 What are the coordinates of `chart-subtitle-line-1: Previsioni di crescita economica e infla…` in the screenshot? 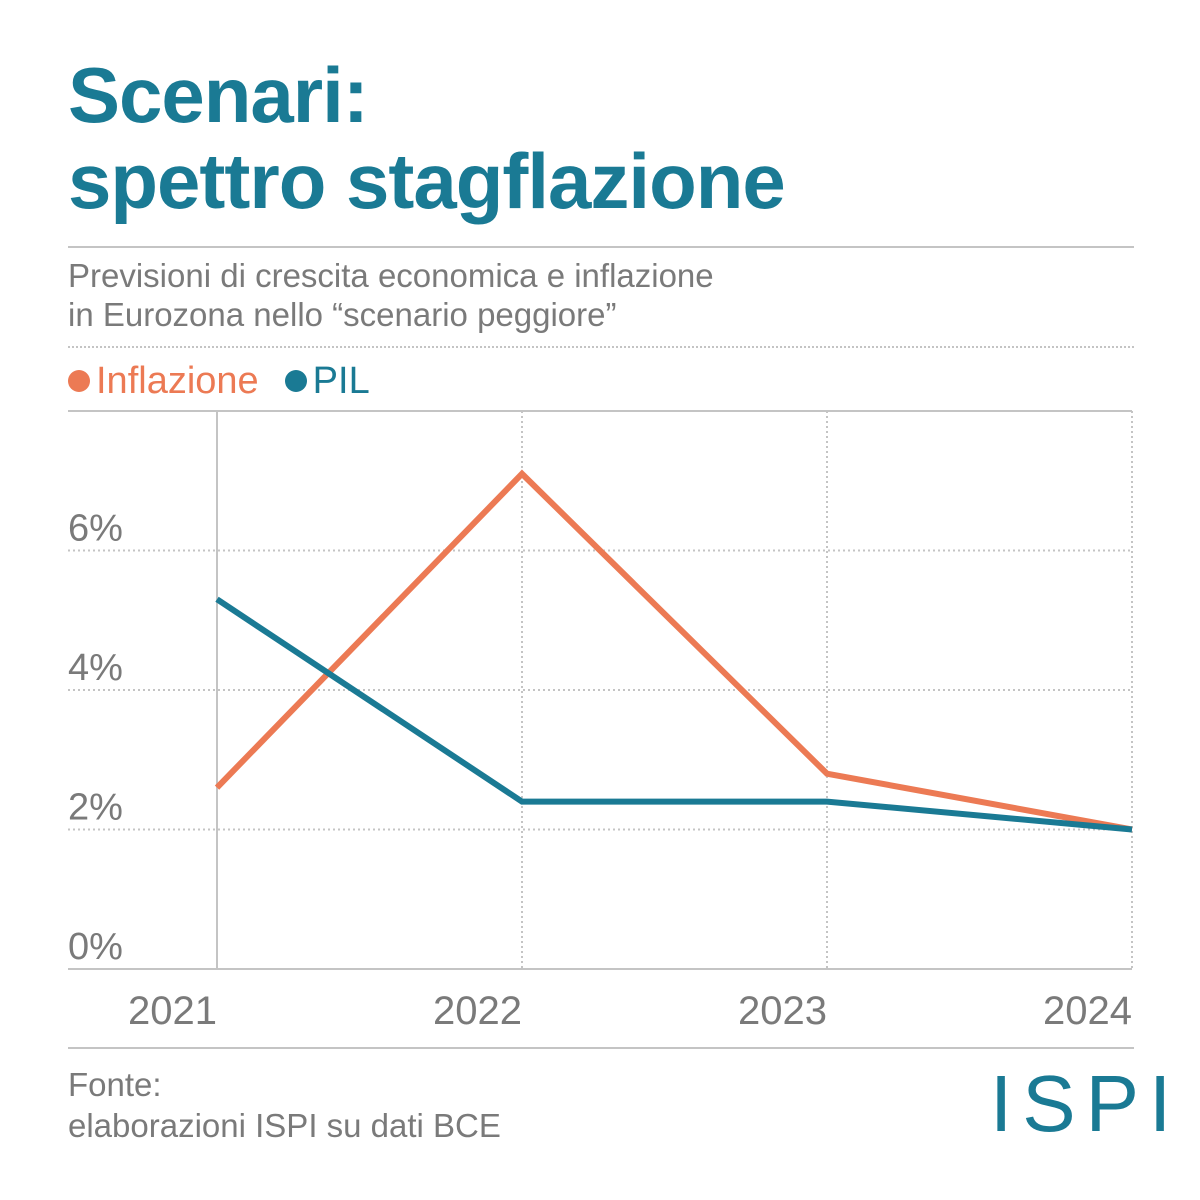 It's located at (391, 275).